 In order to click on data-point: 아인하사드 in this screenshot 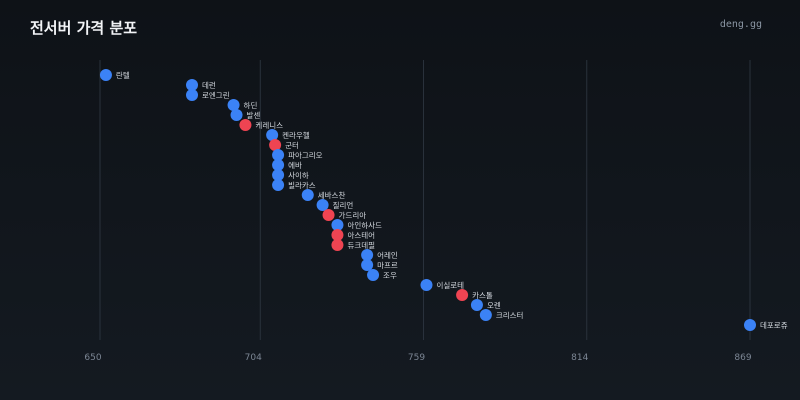, I will do `click(356, 225)`.